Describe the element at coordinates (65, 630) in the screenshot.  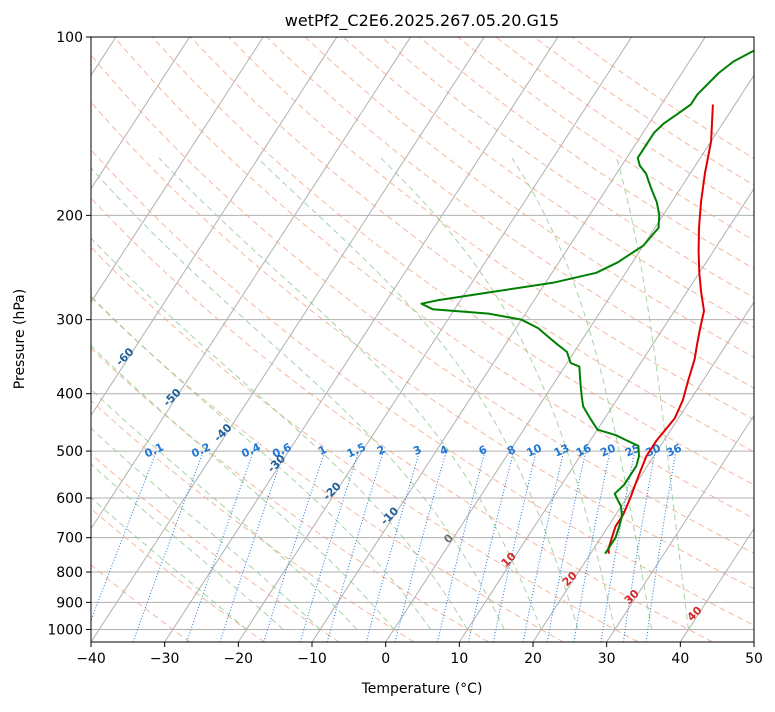
I see `y-tick-label: 1000` at that location.